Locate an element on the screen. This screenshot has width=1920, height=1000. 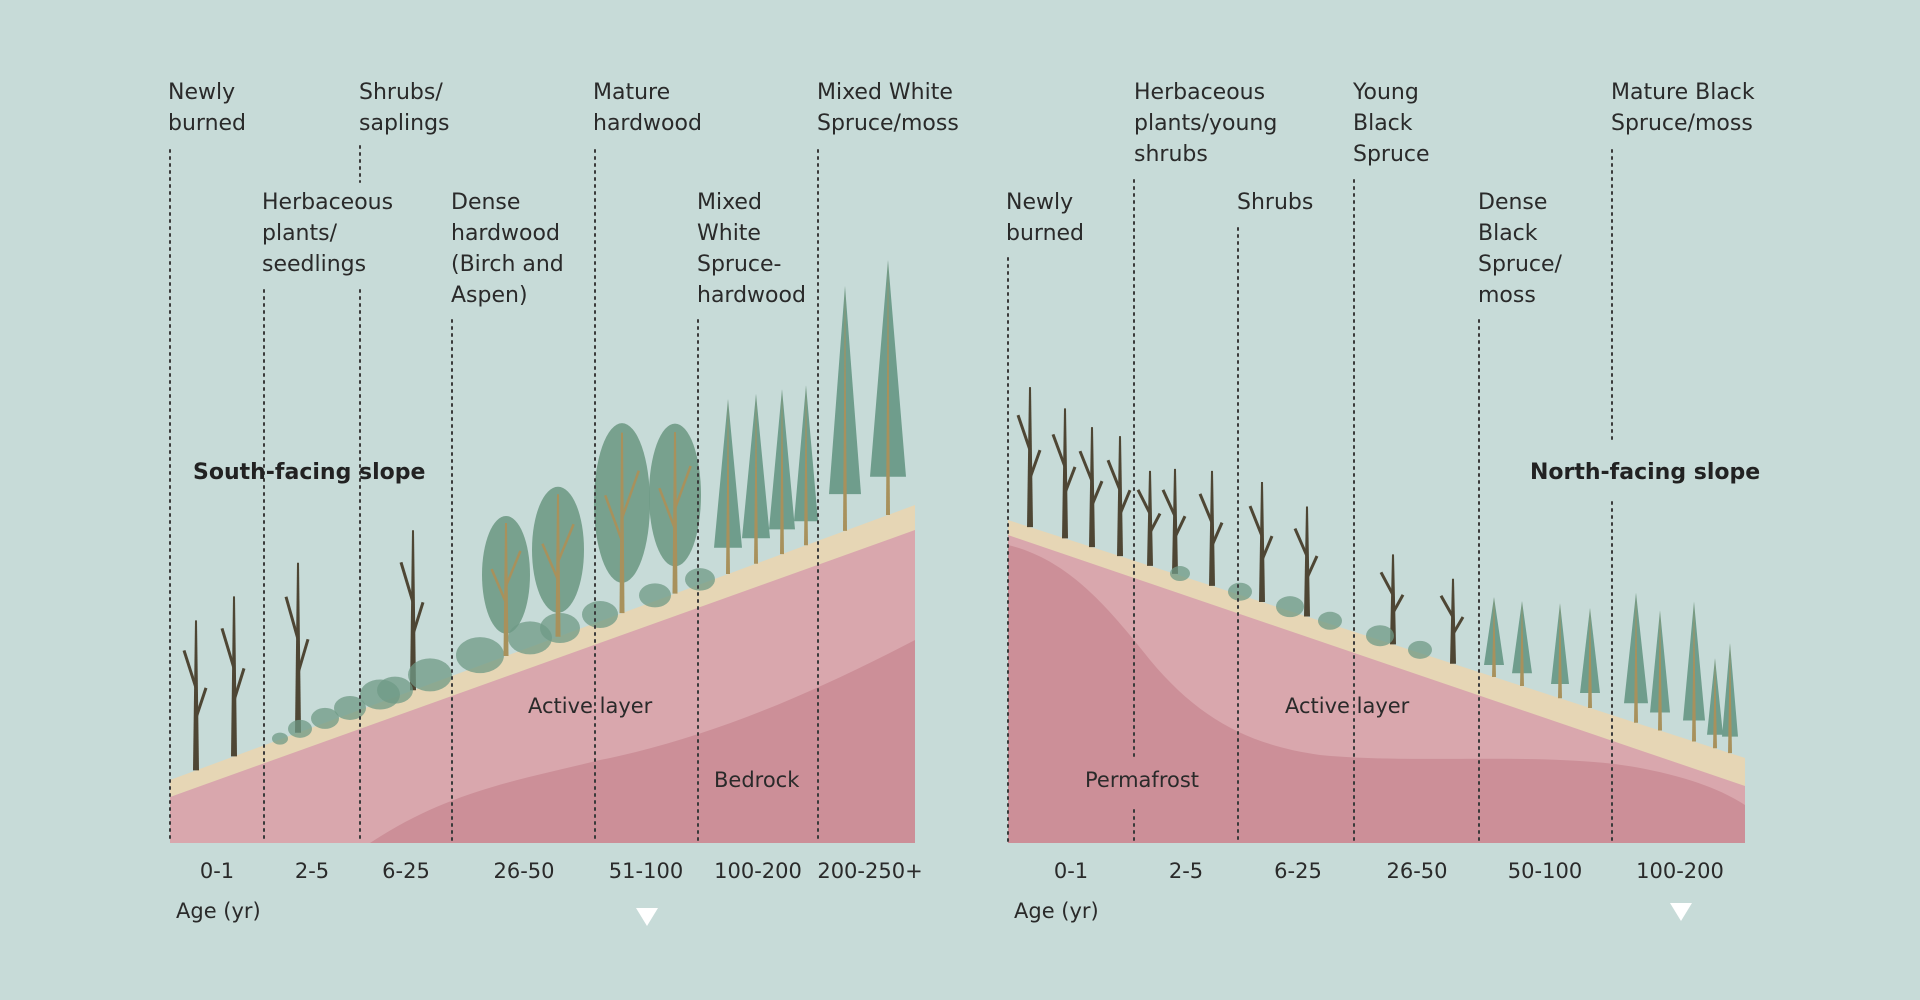
south-slope-title: South-facing slope is located at coordinates (309, 472).